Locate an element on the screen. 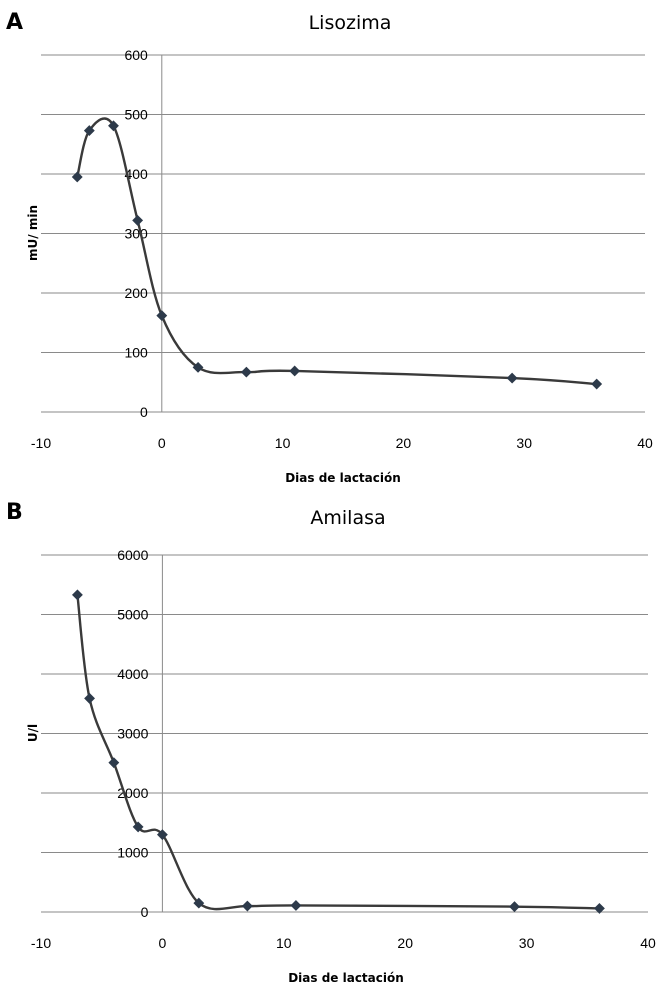  y-tick-labels: 0 100 200 300 400 500 600 is located at coordinates (136, 233).